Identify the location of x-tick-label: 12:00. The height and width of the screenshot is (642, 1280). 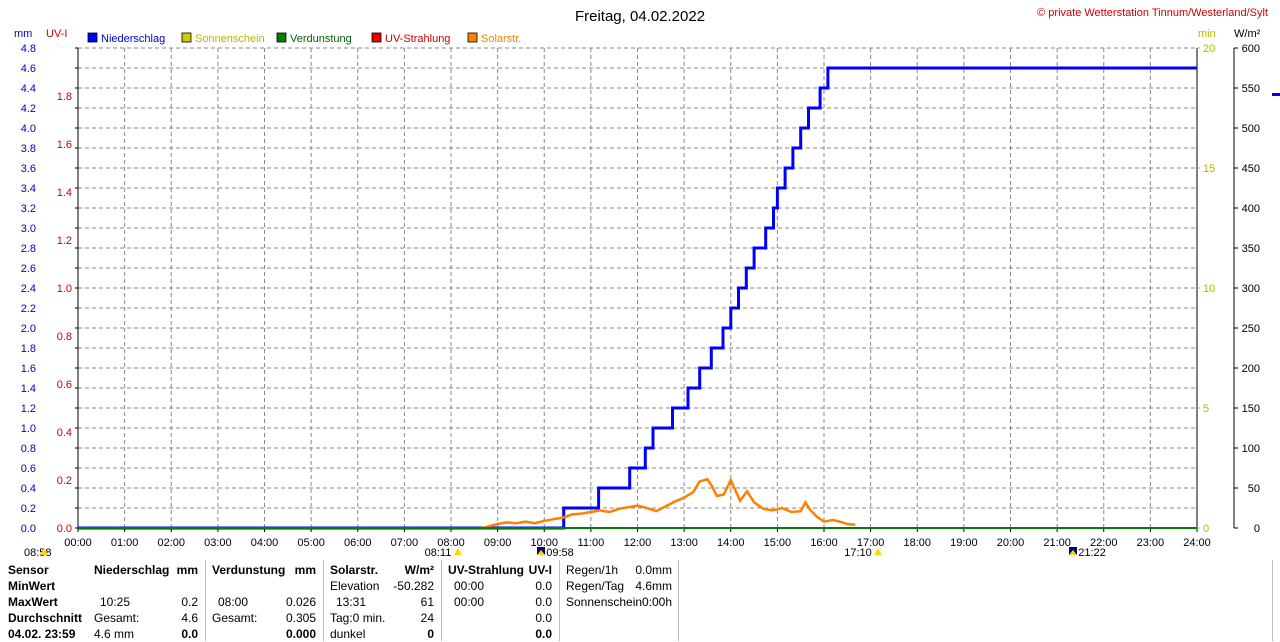
(638, 543).